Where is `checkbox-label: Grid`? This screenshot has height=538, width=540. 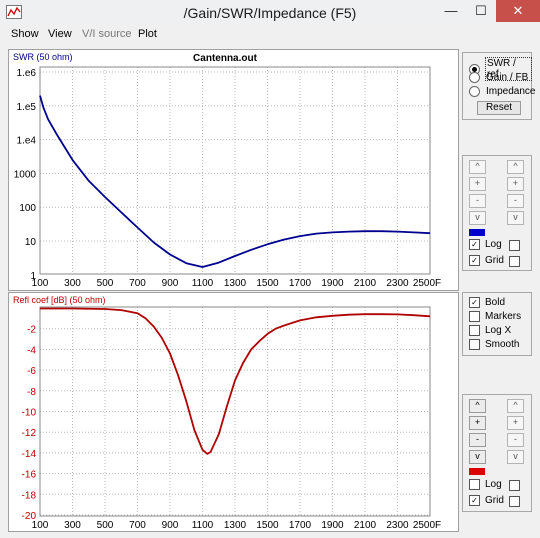 checkbox-label: Grid is located at coordinates (494, 260).